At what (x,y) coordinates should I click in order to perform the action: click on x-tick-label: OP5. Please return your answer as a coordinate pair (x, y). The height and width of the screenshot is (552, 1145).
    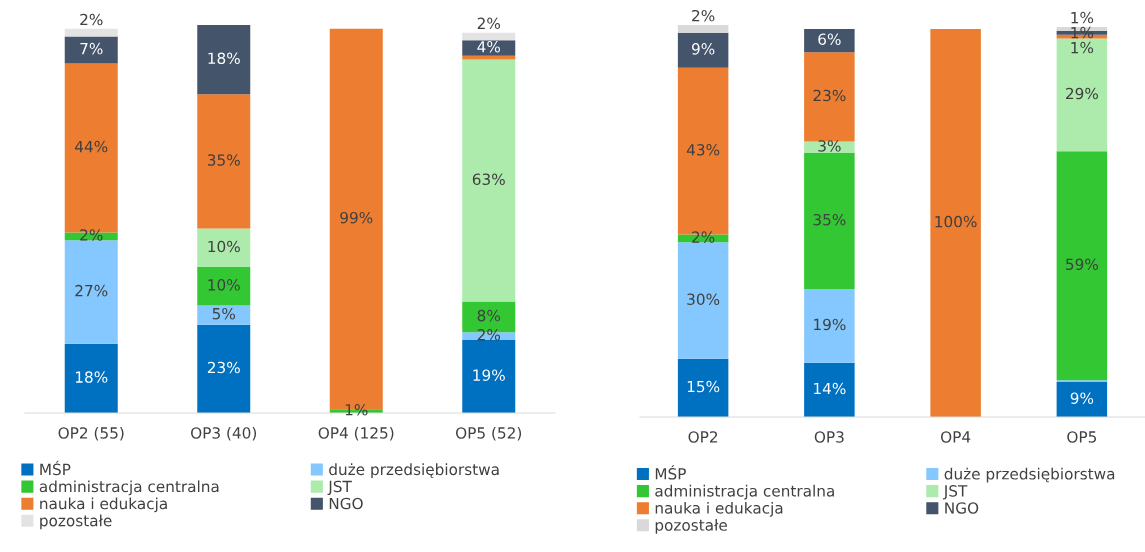
    Looking at the image, I should click on (1082, 437).